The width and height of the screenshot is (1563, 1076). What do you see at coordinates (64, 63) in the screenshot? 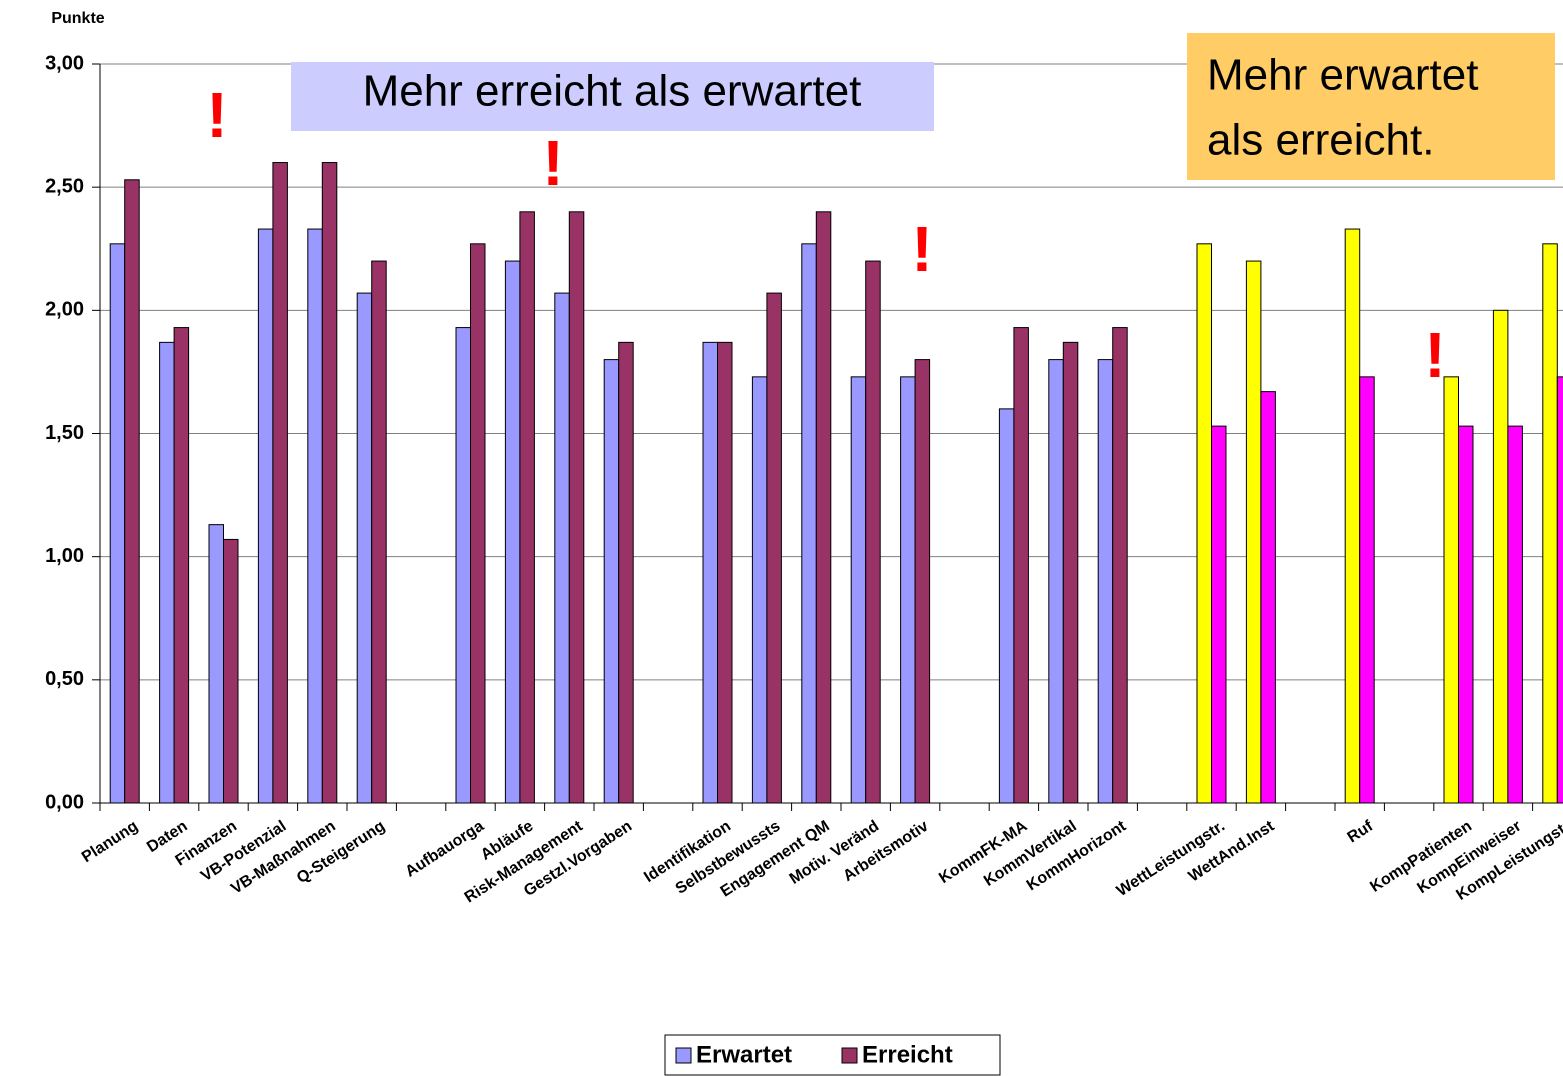
I see `y-tick-label: 3,00` at bounding box center [64, 63].